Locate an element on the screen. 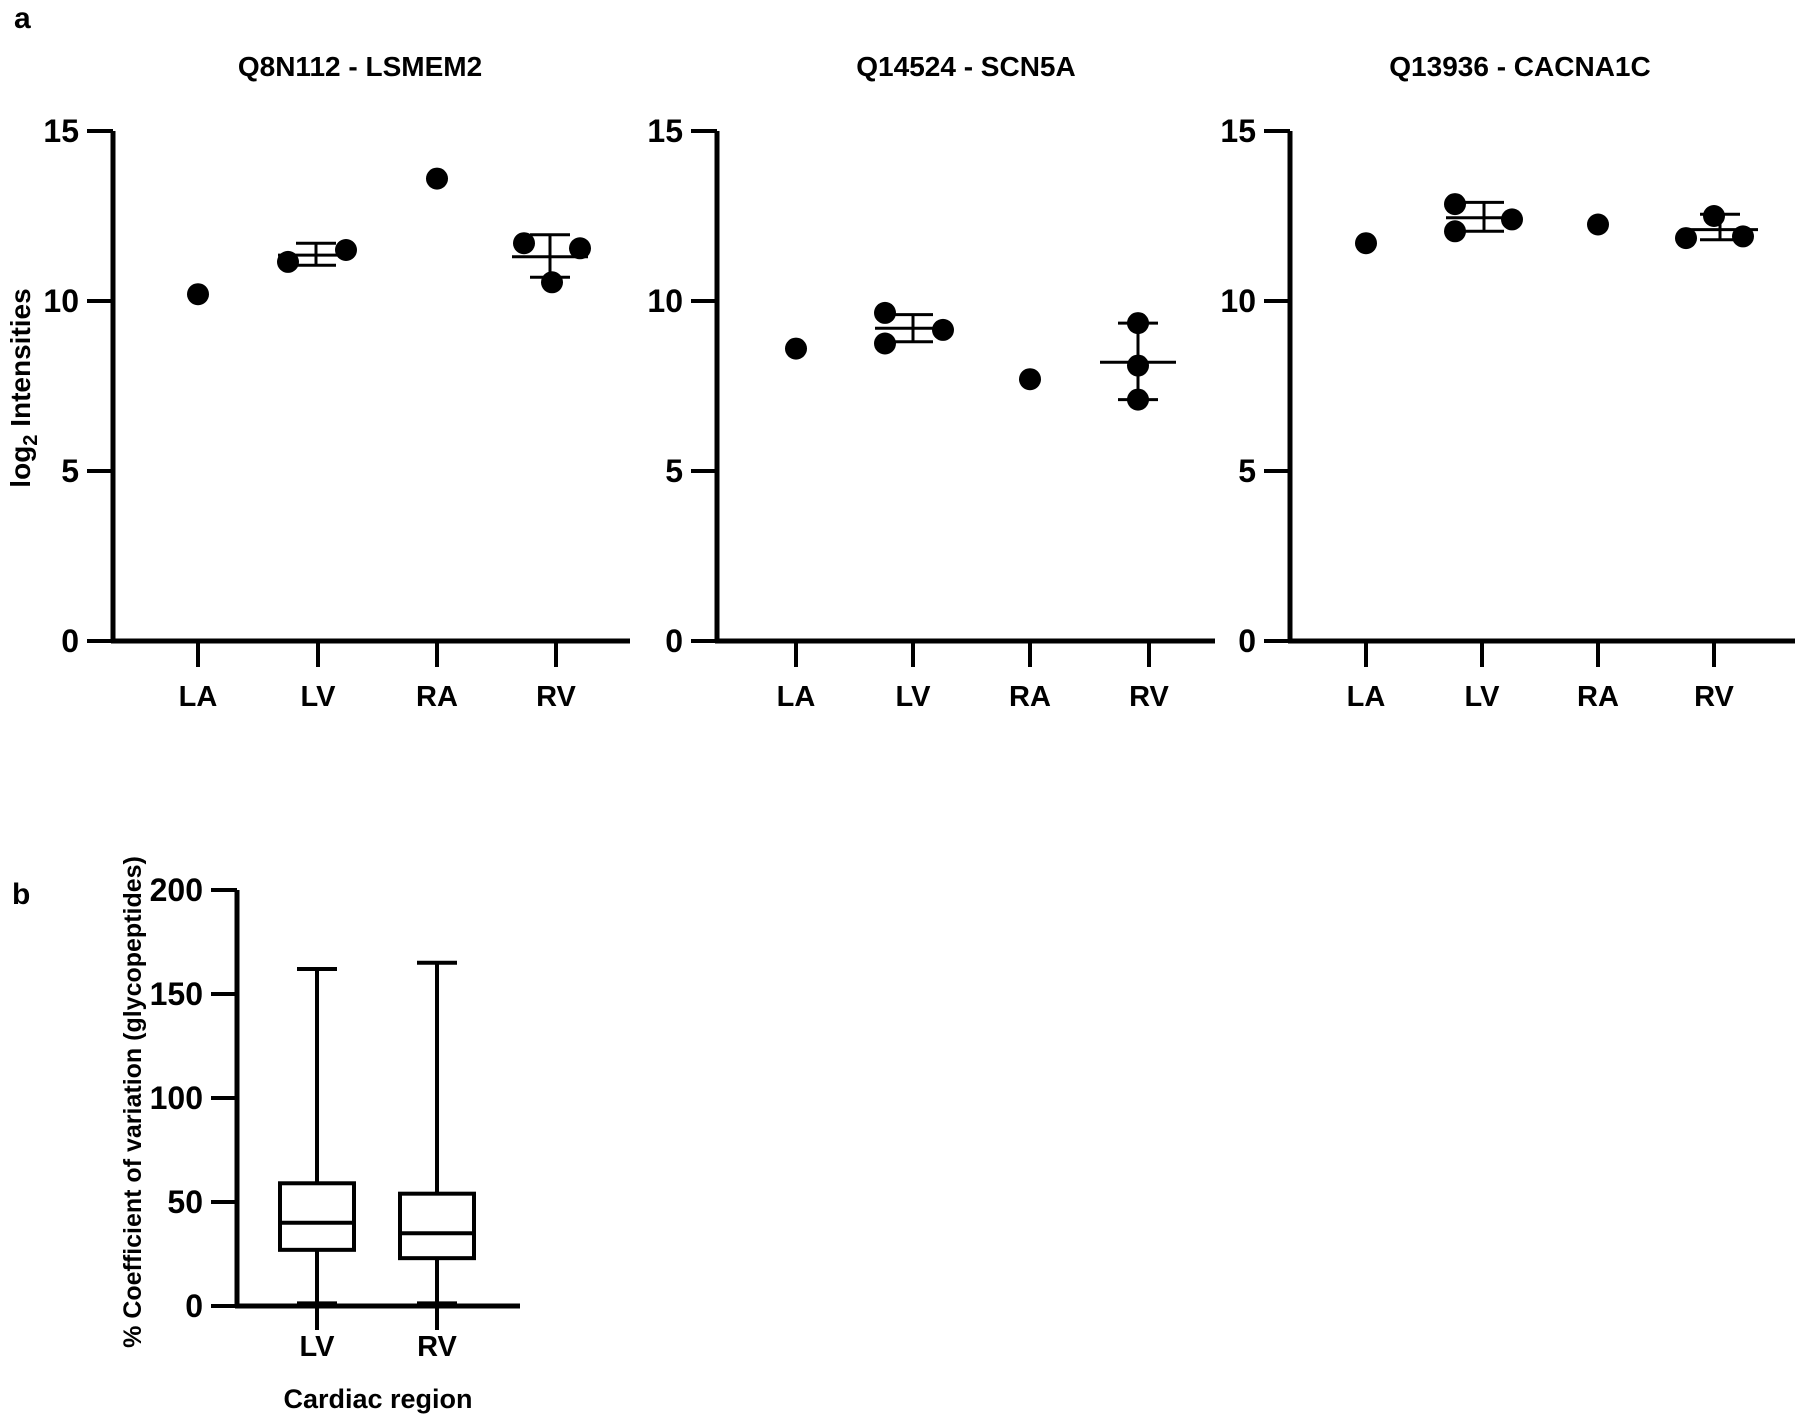 This screenshot has width=1800, height=1417. scatter-chart-3: Q13936 - CACNA1C 0 5 10 15 LA LV RA RV is located at coordinates (1507, 382).